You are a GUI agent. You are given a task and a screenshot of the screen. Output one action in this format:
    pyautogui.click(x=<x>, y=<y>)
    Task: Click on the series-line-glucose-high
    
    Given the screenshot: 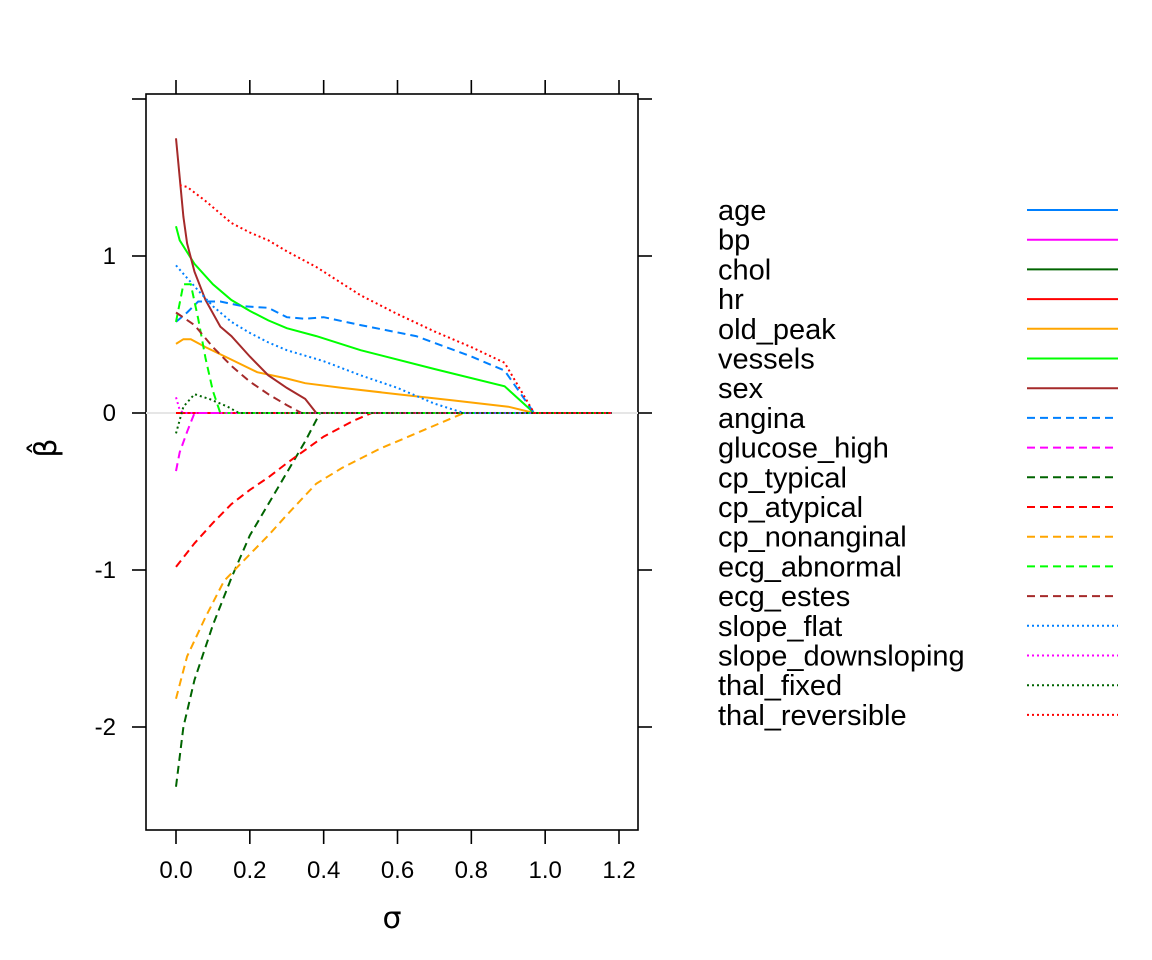 What is the action you would take?
    pyautogui.click(x=393, y=442)
    